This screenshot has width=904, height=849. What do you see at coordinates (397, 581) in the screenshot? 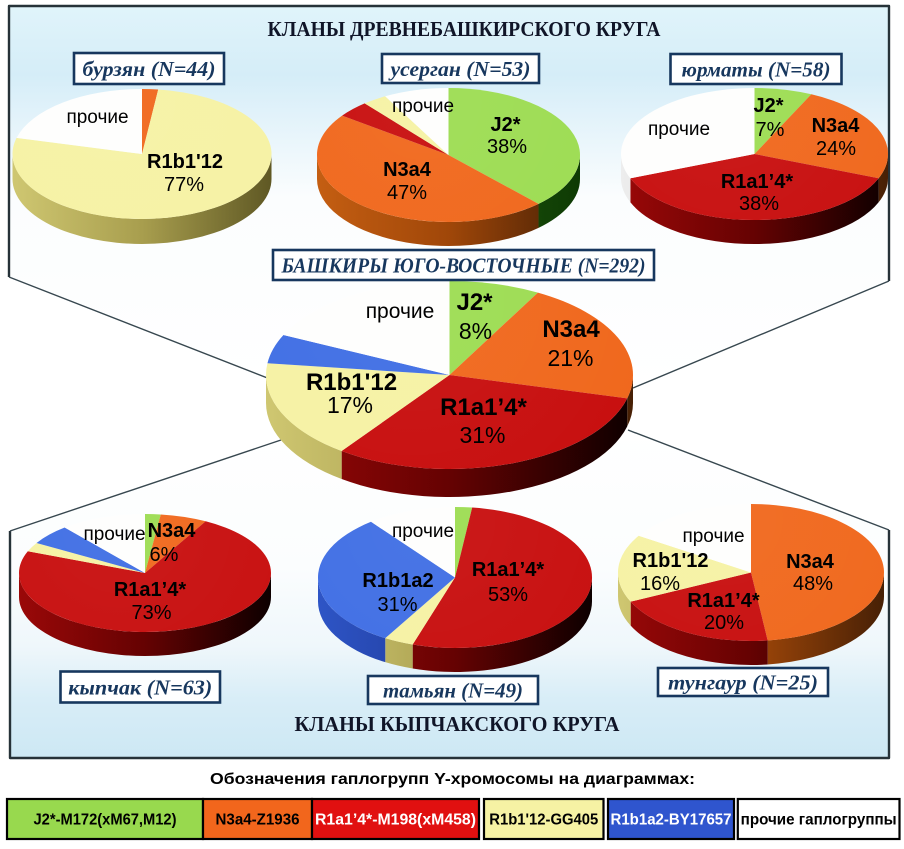
I see `svg-text: R1b1a2` at bounding box center [397, 581].